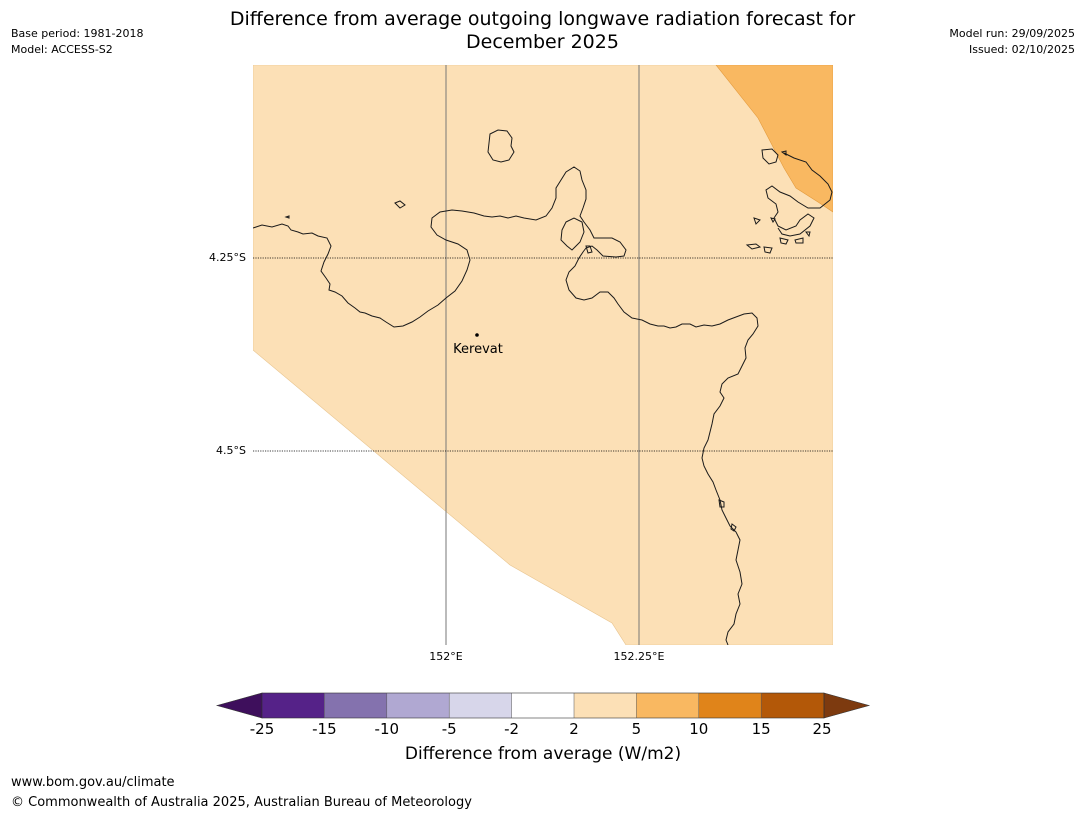  What do you see at coordinates (239, 705) in the screenshot?
I see `colorbar-extend-low` at bounding box center [239, 705].